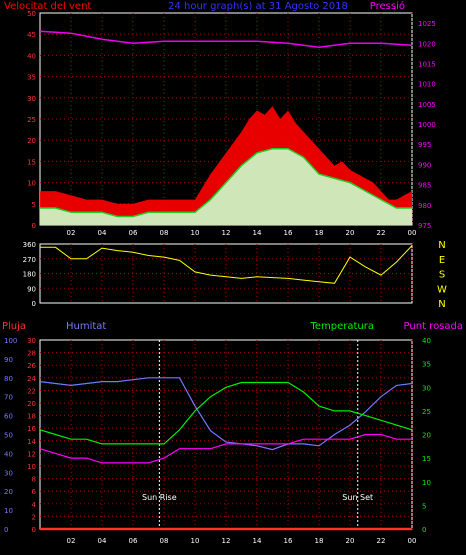 The height and width of the screenshot is (555, 466). Describe the element at coordinates (34, 226) in the screenshot. I see `plot1-ytick-left: 0` at that location.